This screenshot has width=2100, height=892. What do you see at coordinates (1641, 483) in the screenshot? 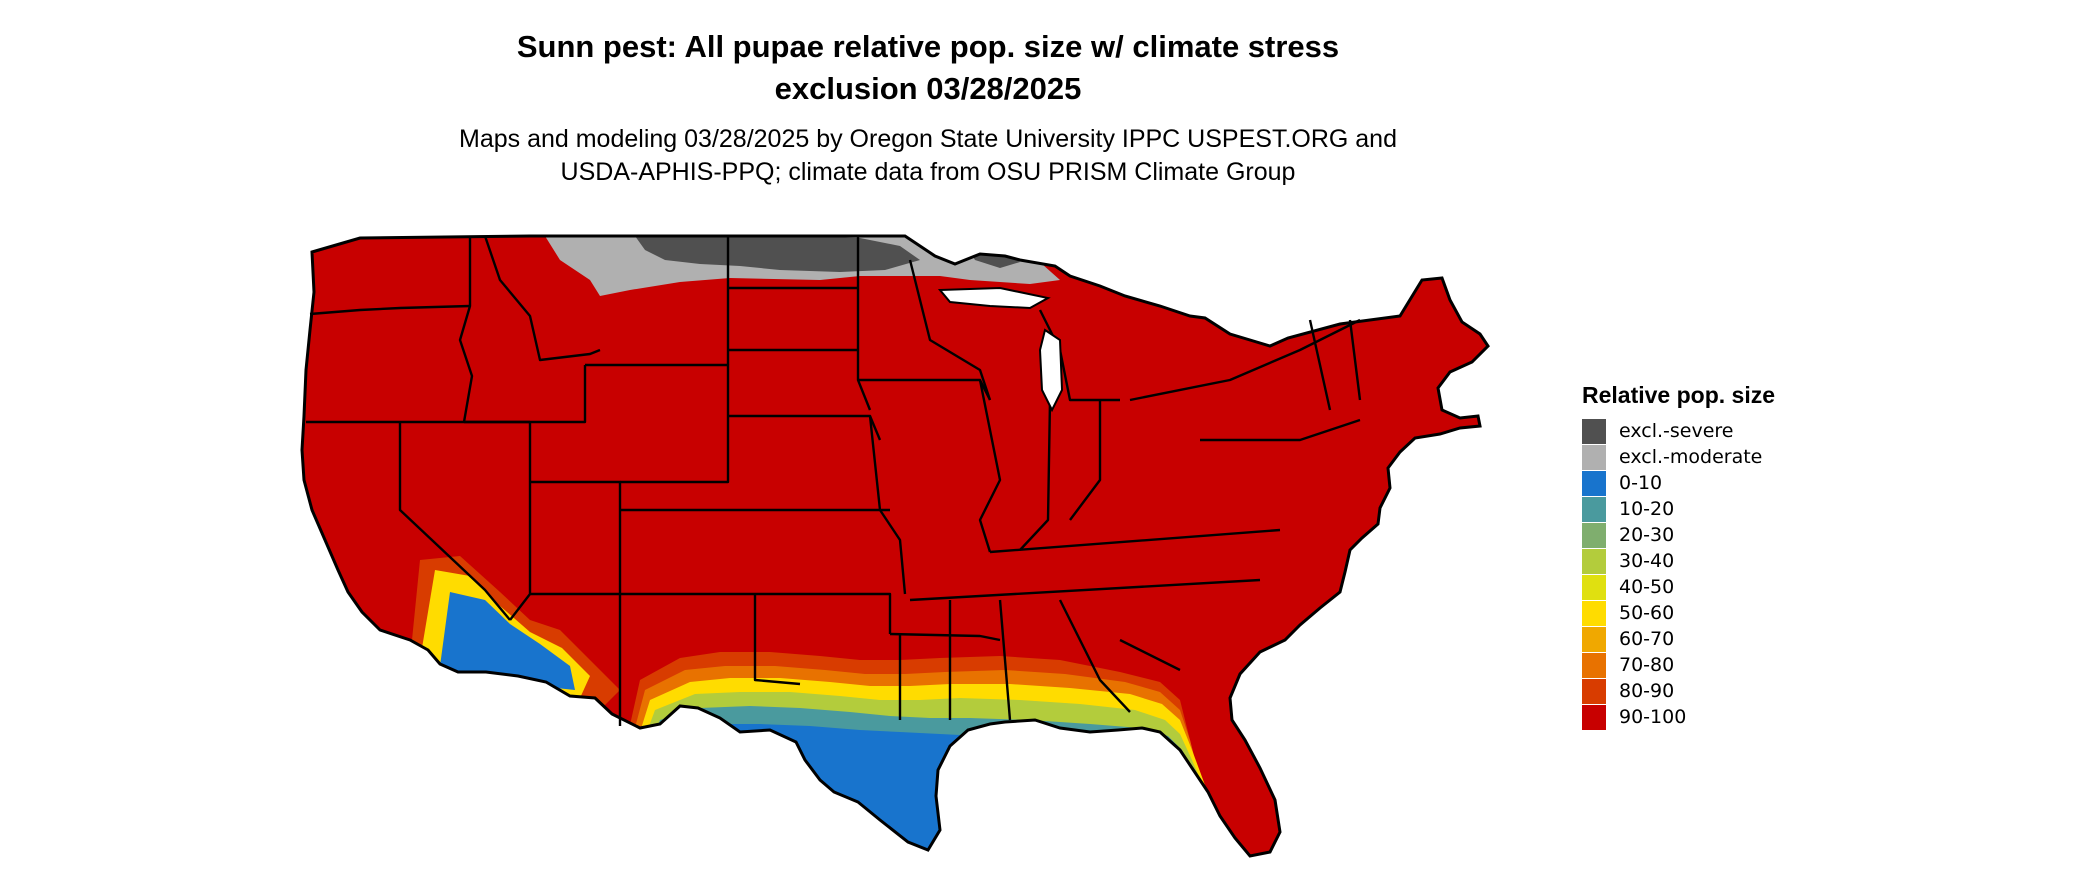
I see `legend-label: 0-10` at bounding box center [1641, 483].